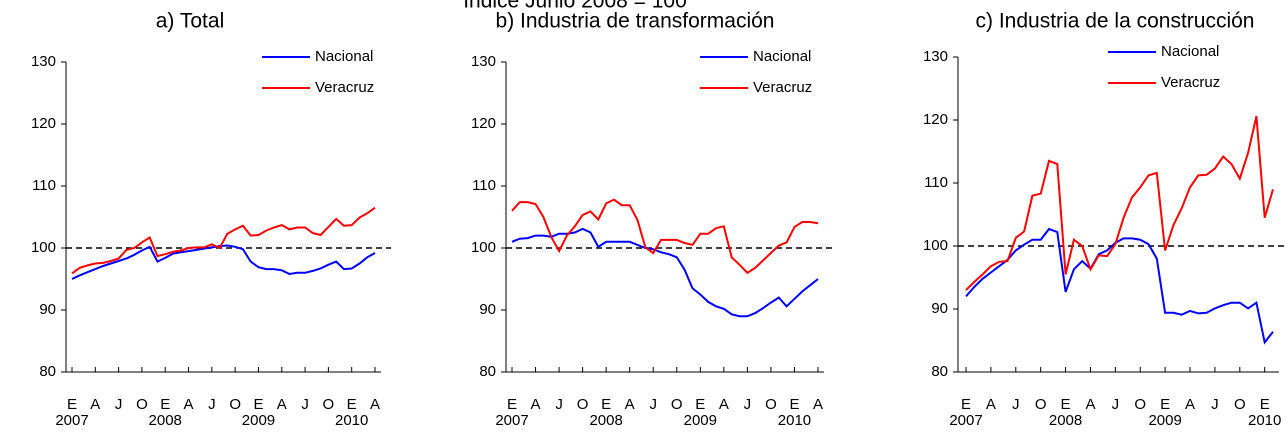 This screenshot has width=1288, height=439. Describe the element at coordinates (635, 21) in the screenshot. I see `chart-title: b) Industria de transformación` at that location.